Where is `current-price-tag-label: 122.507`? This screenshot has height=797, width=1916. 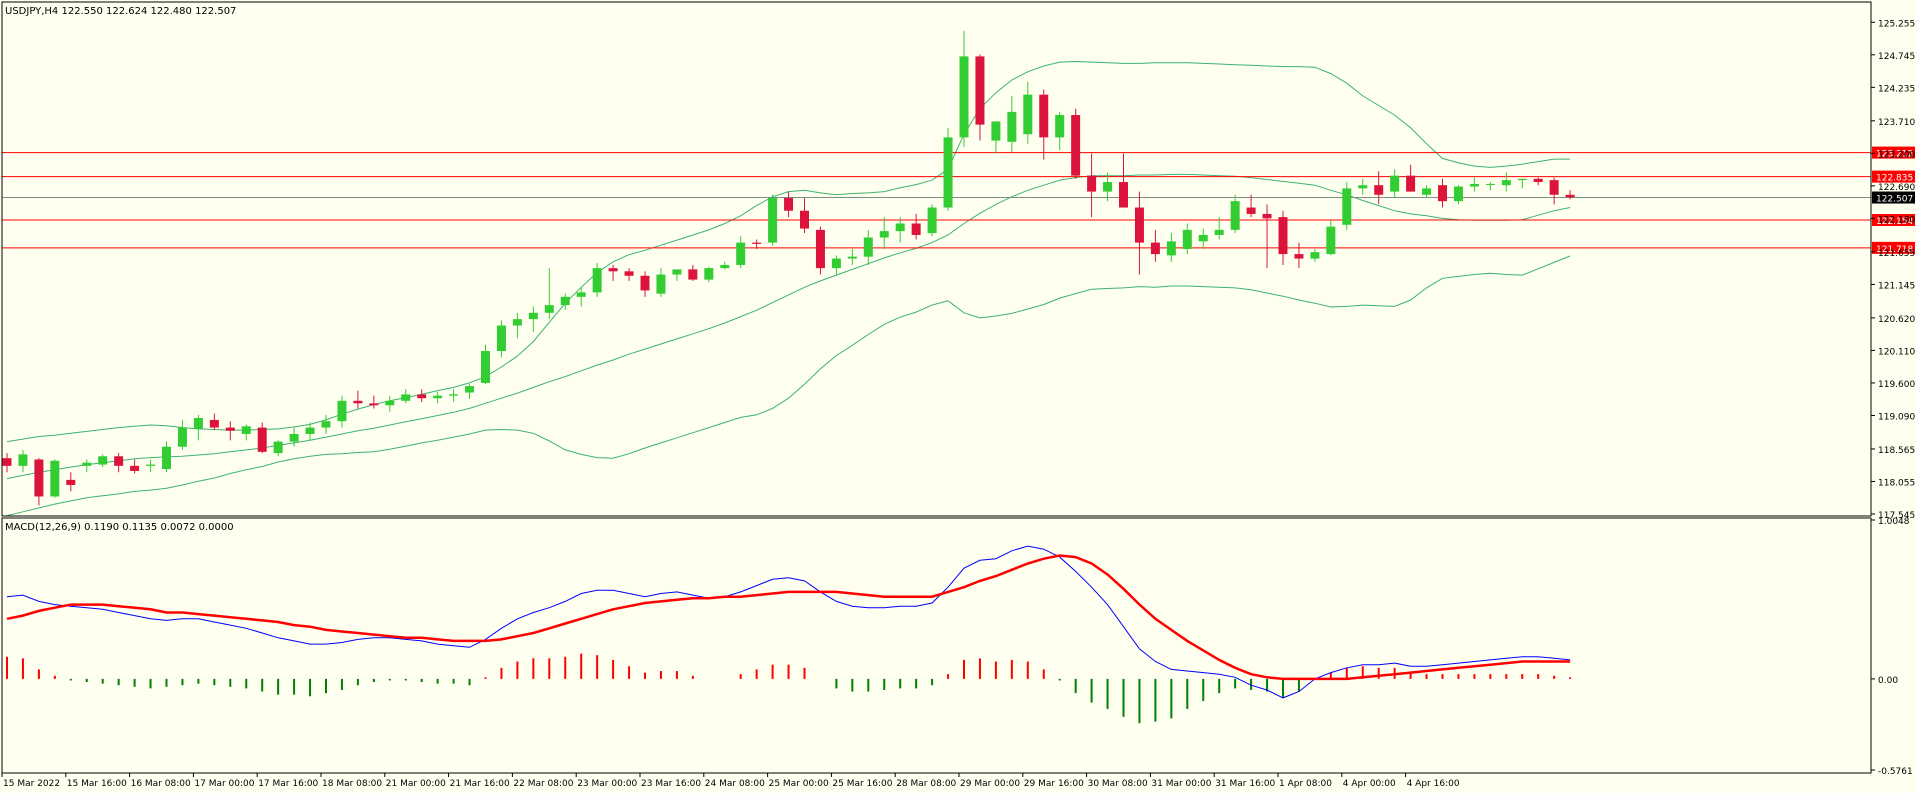 current-price-tag-label: 122.507 is located at coordinates (1894, 200).